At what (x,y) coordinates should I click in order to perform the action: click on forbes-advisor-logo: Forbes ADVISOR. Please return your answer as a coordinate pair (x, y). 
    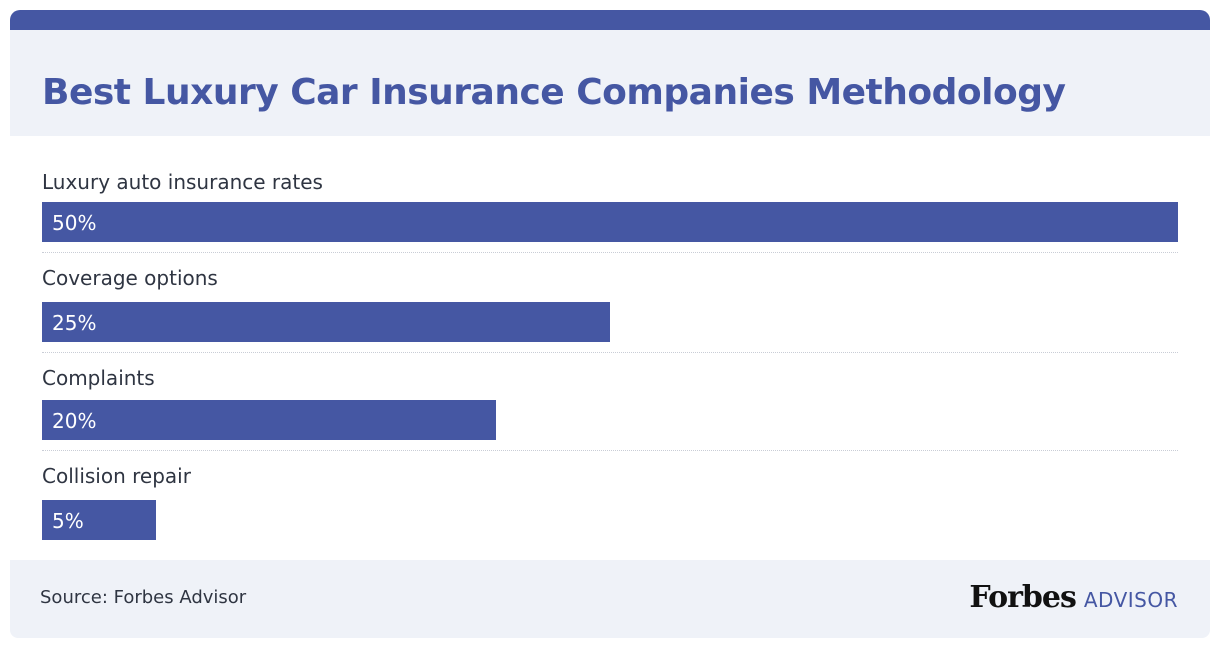
    Looking at the image, I should click on (1073, 597).